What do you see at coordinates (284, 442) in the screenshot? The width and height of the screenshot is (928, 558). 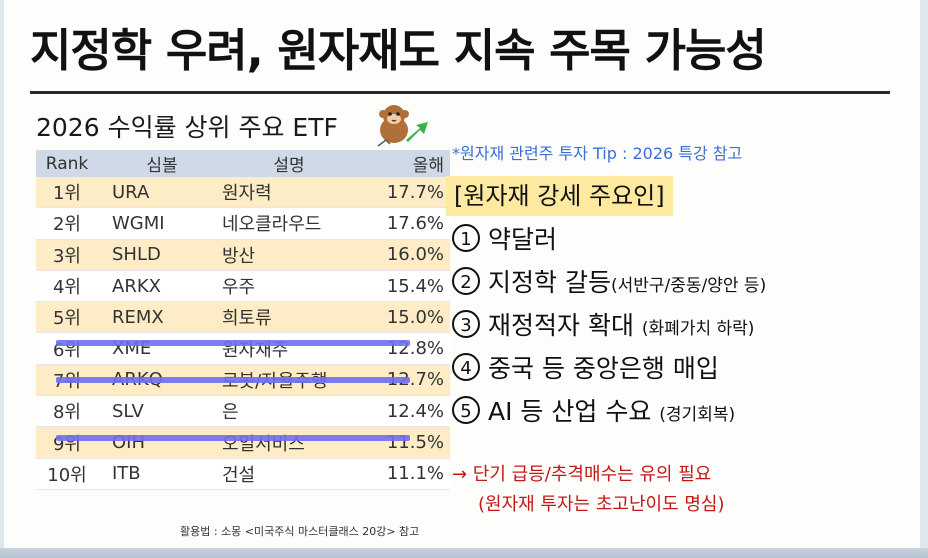 I see `cell-description: 오일서비스` at bounding box center [284, 442].